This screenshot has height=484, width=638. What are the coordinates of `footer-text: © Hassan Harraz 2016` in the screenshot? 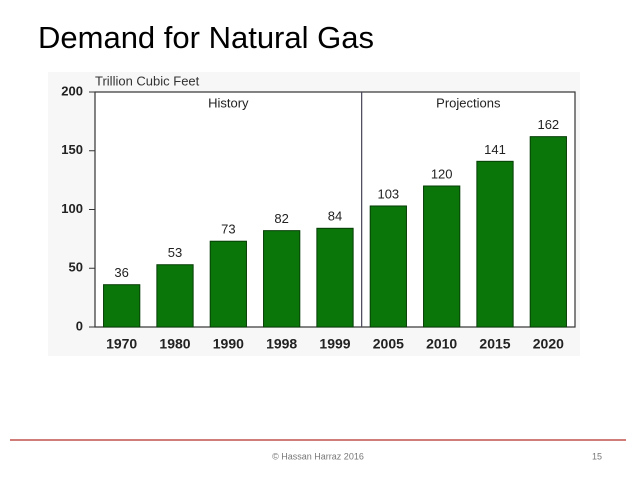 It's located at (318, 456).